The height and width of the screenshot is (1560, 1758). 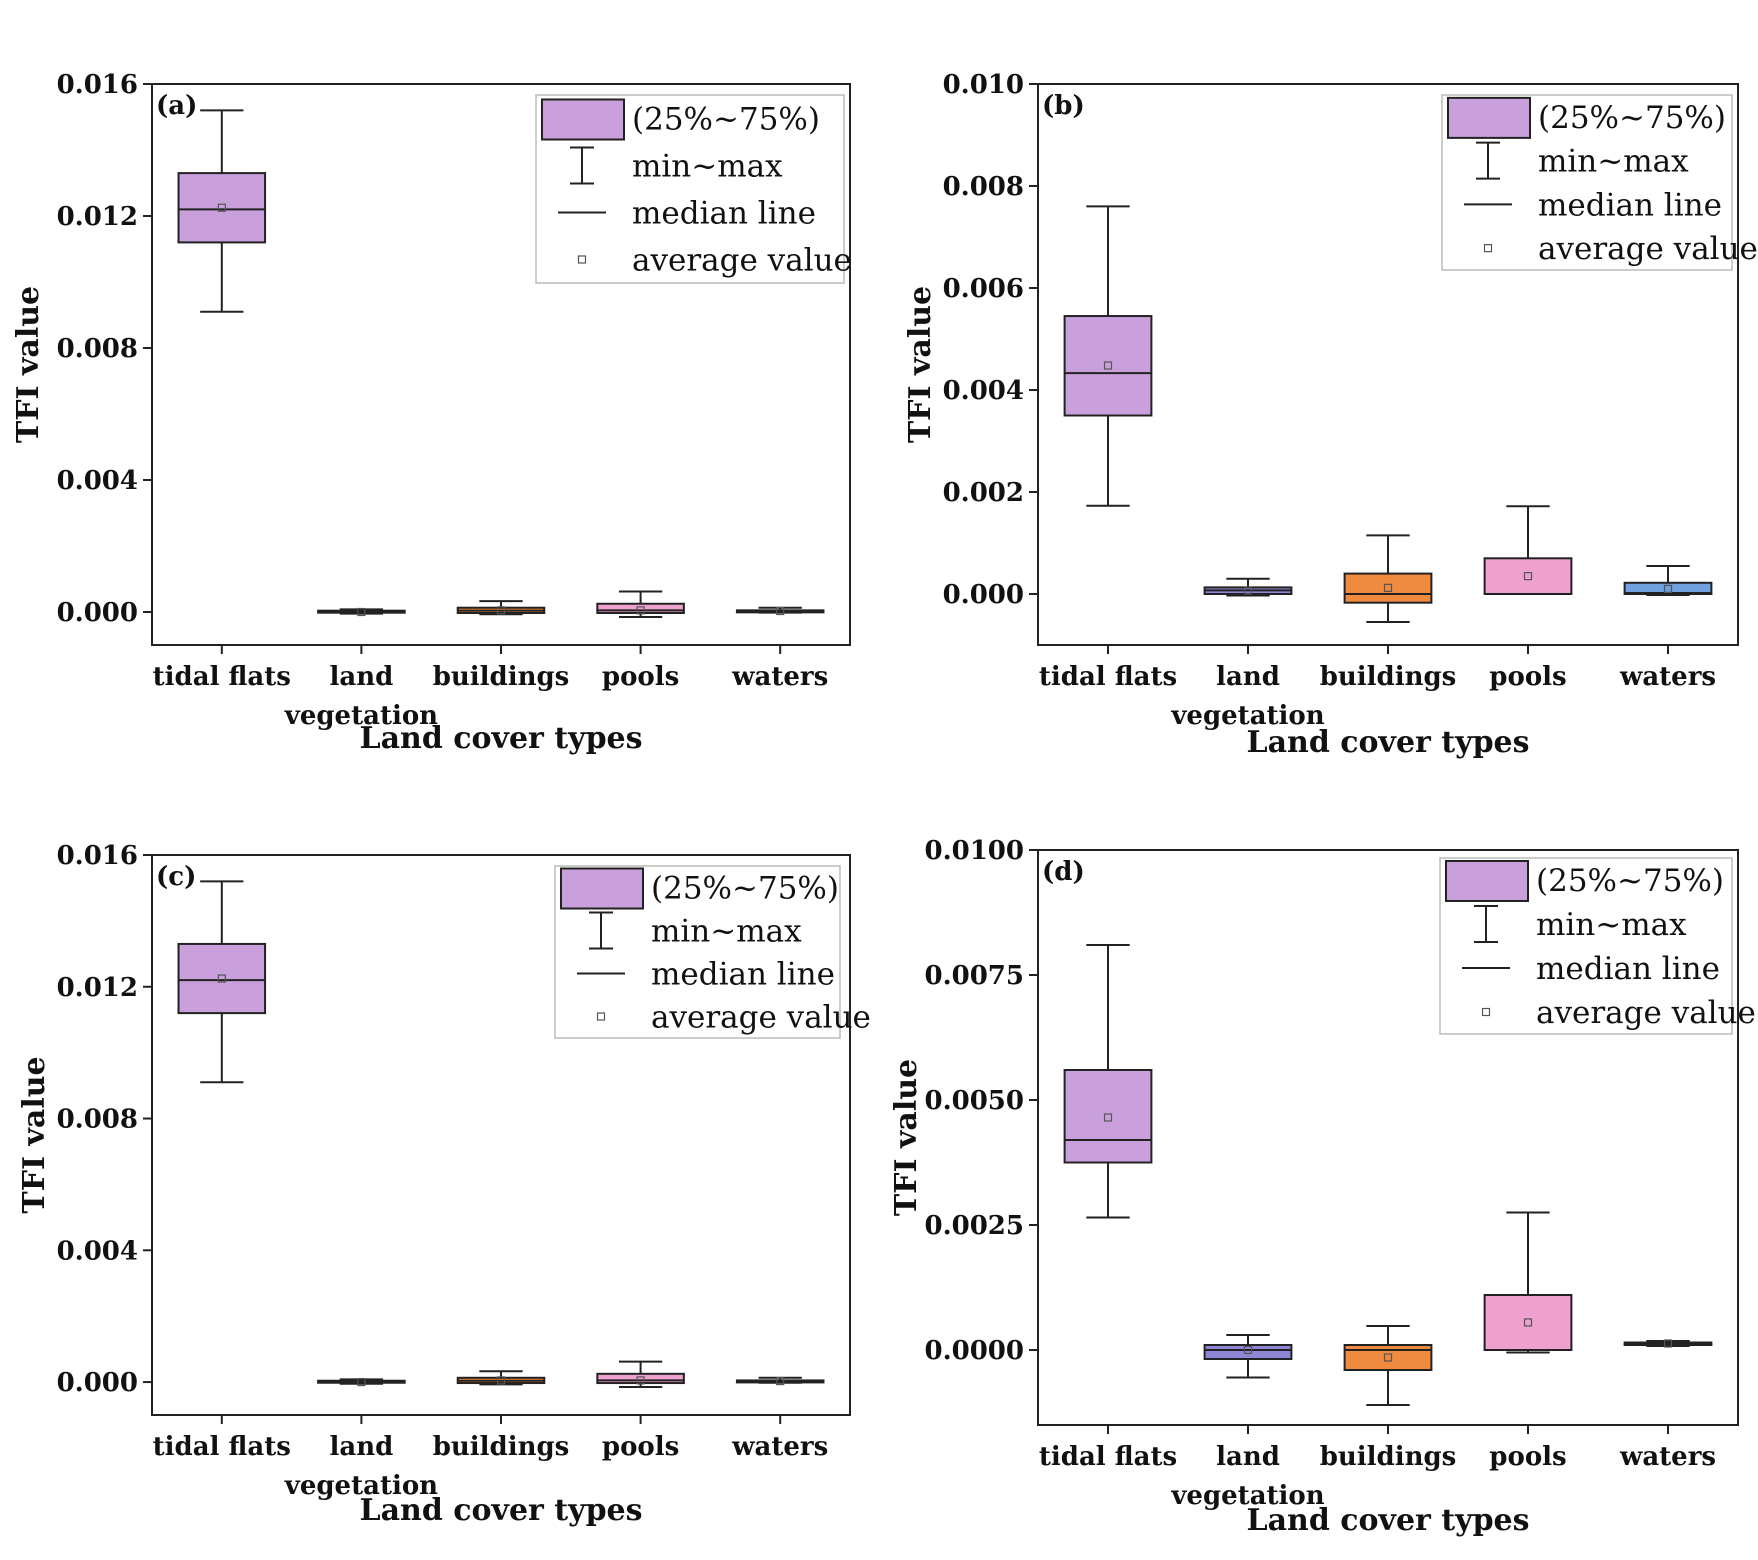 I want to click on y-tick-label: 0.0000, so click(x=974, y=1351).